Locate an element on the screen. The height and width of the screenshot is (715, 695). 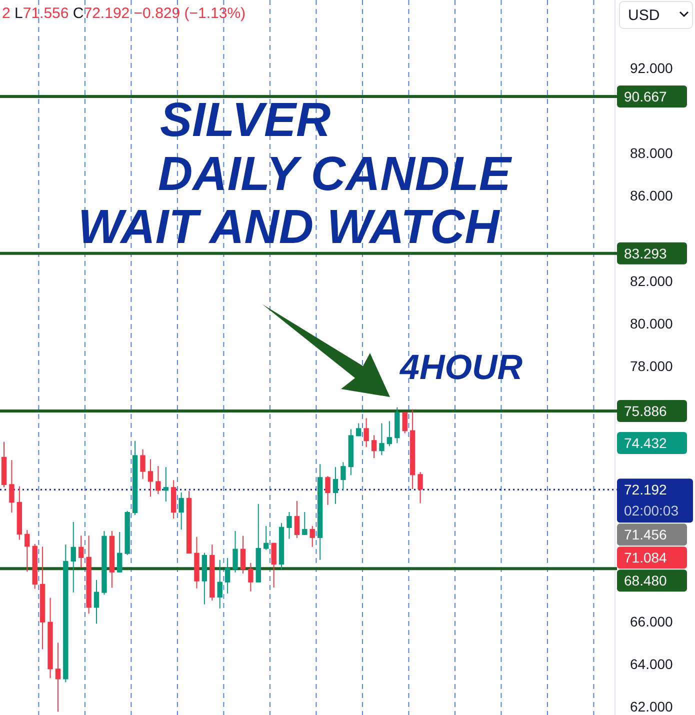
ref-line-label: 90.667 is located at coordinates (646, 96).